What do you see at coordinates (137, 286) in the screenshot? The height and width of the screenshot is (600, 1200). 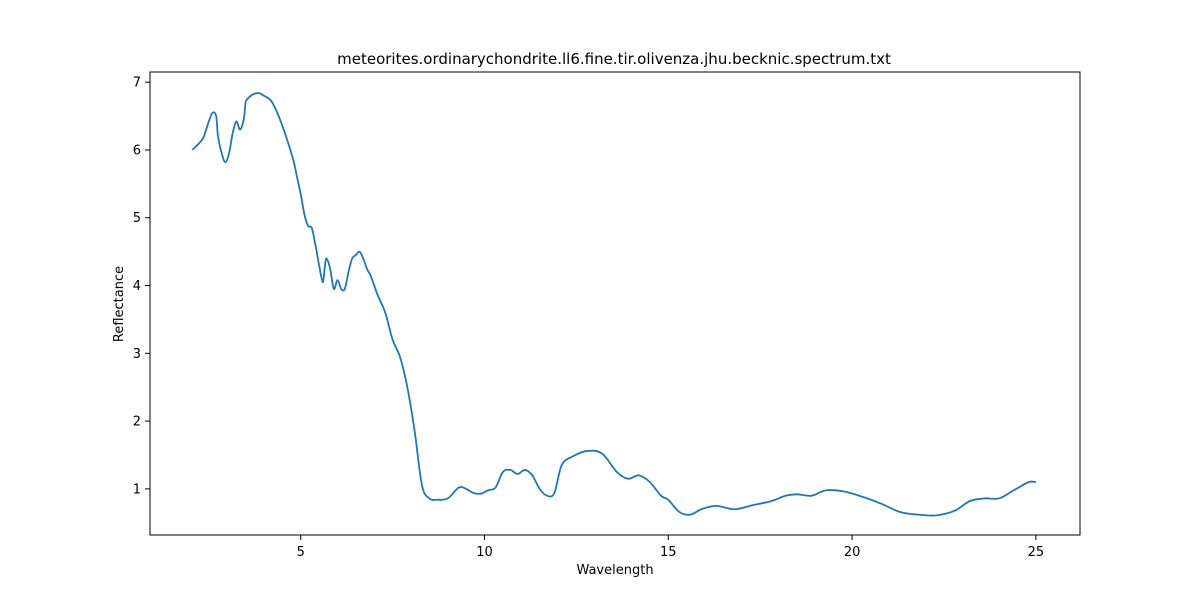 I see `y-tick-label: 4` at bounding box center [137, 286].